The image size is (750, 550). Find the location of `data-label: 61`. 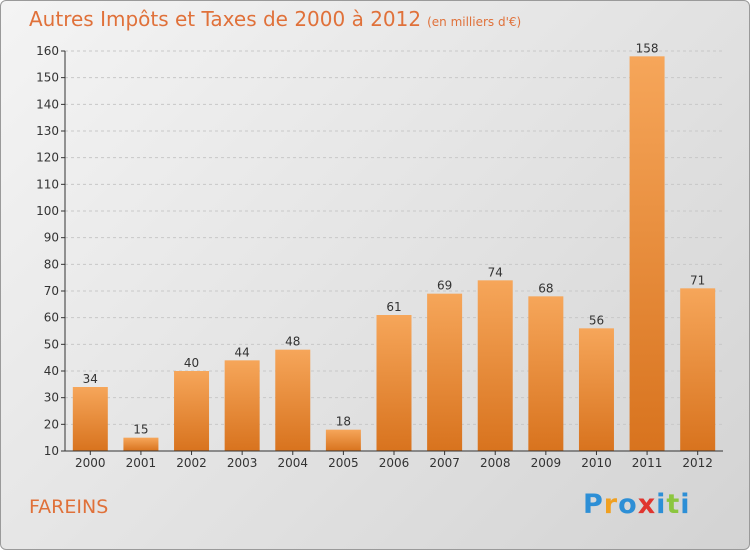

data-label: 61 is located at coordinates (393, 307).